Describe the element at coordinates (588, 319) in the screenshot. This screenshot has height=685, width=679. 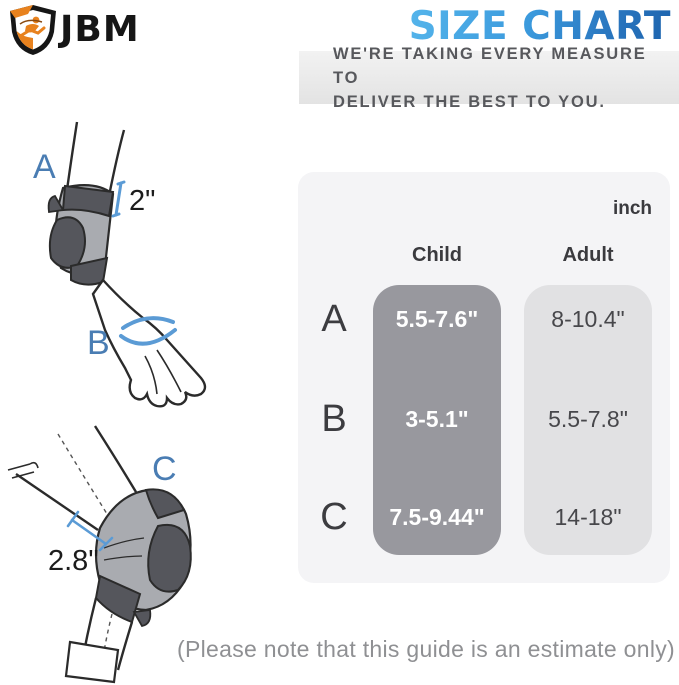
I see `cell-adult-a: 8-10.4"` at that location.